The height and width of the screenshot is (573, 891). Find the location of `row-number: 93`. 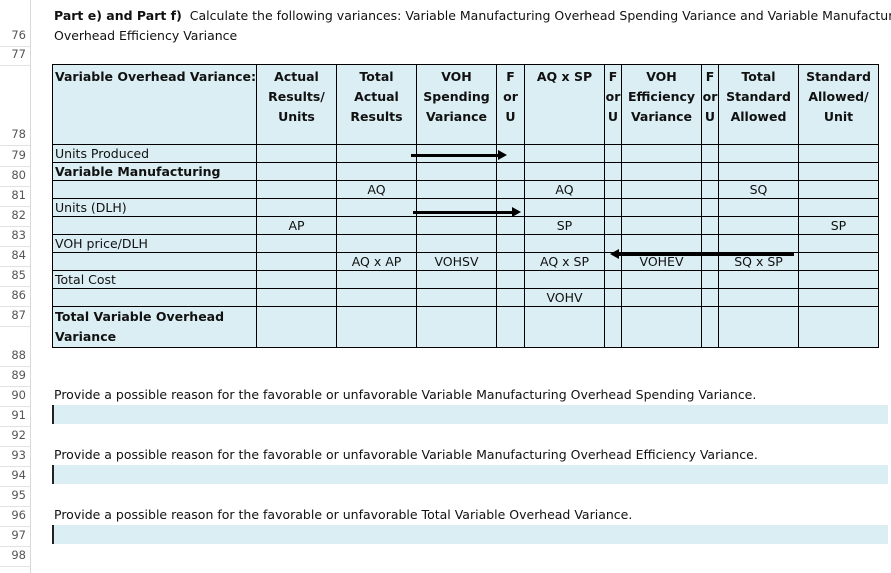

row-number: 93 is located at coordinates (18, 455).